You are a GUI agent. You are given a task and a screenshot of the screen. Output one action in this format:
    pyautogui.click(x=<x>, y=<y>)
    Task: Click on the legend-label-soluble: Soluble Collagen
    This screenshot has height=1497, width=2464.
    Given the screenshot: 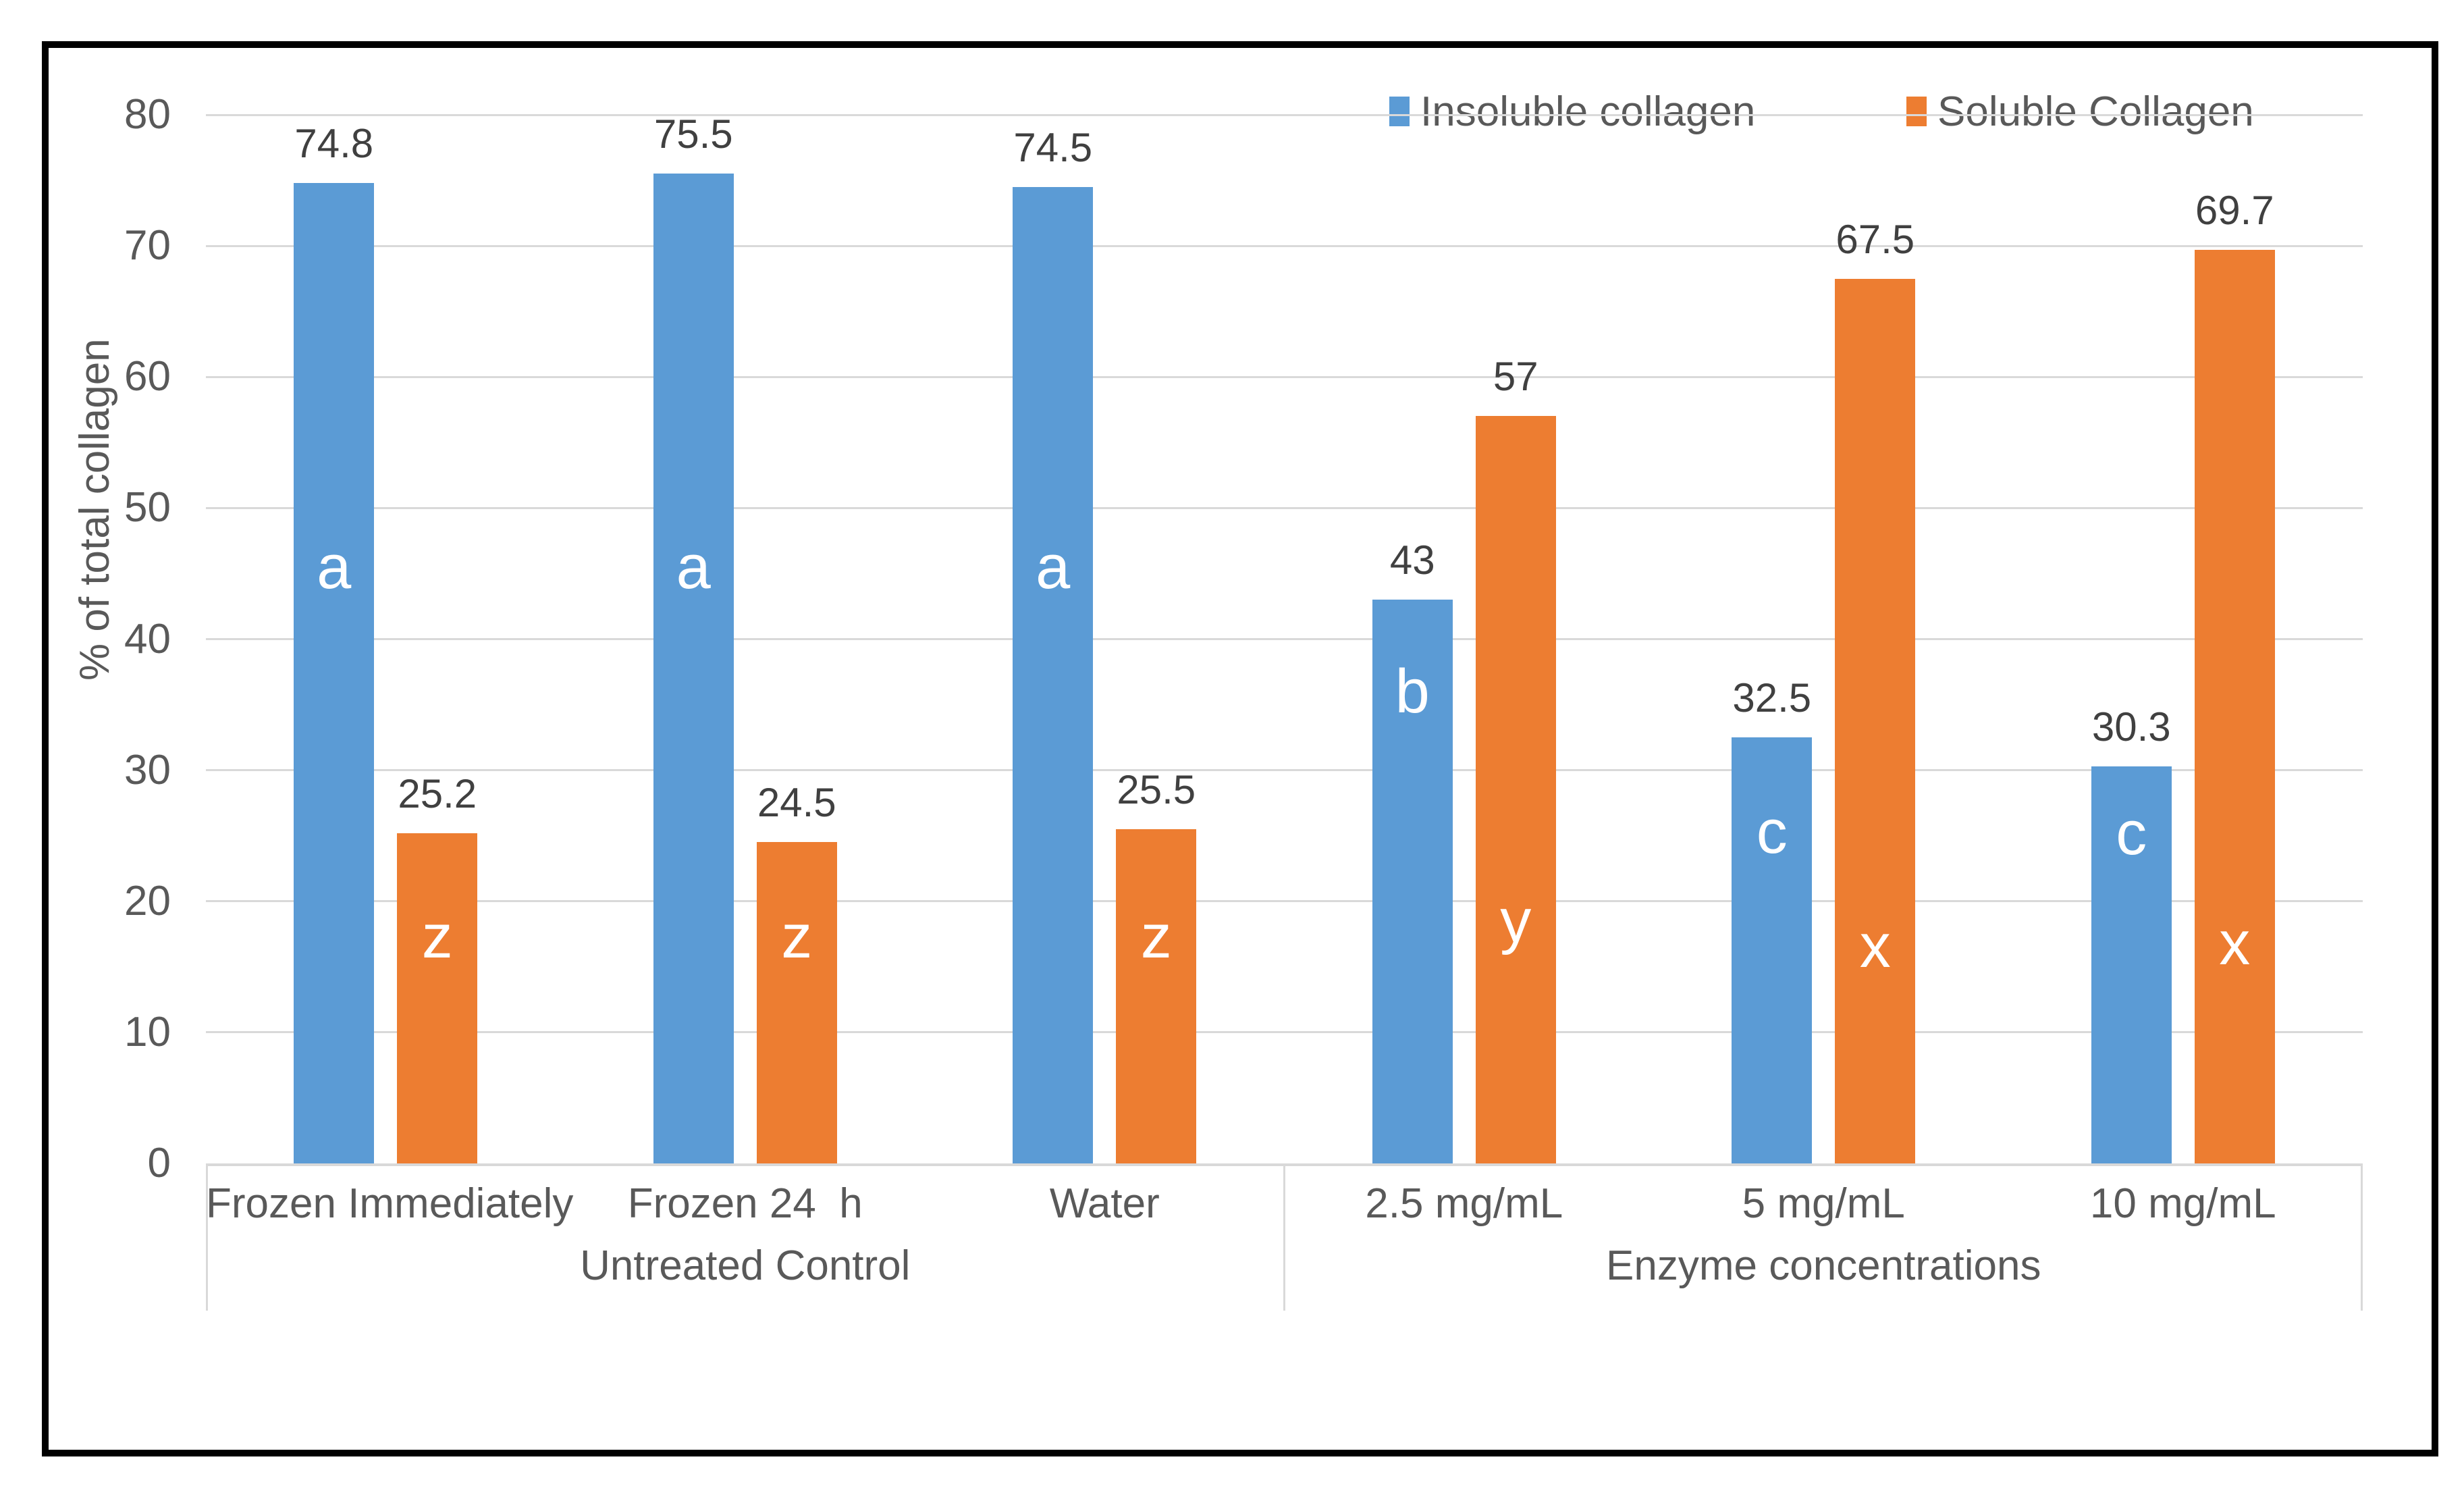 What is the action you would take?
    pyautogui.click(x=2095, y=111)
    